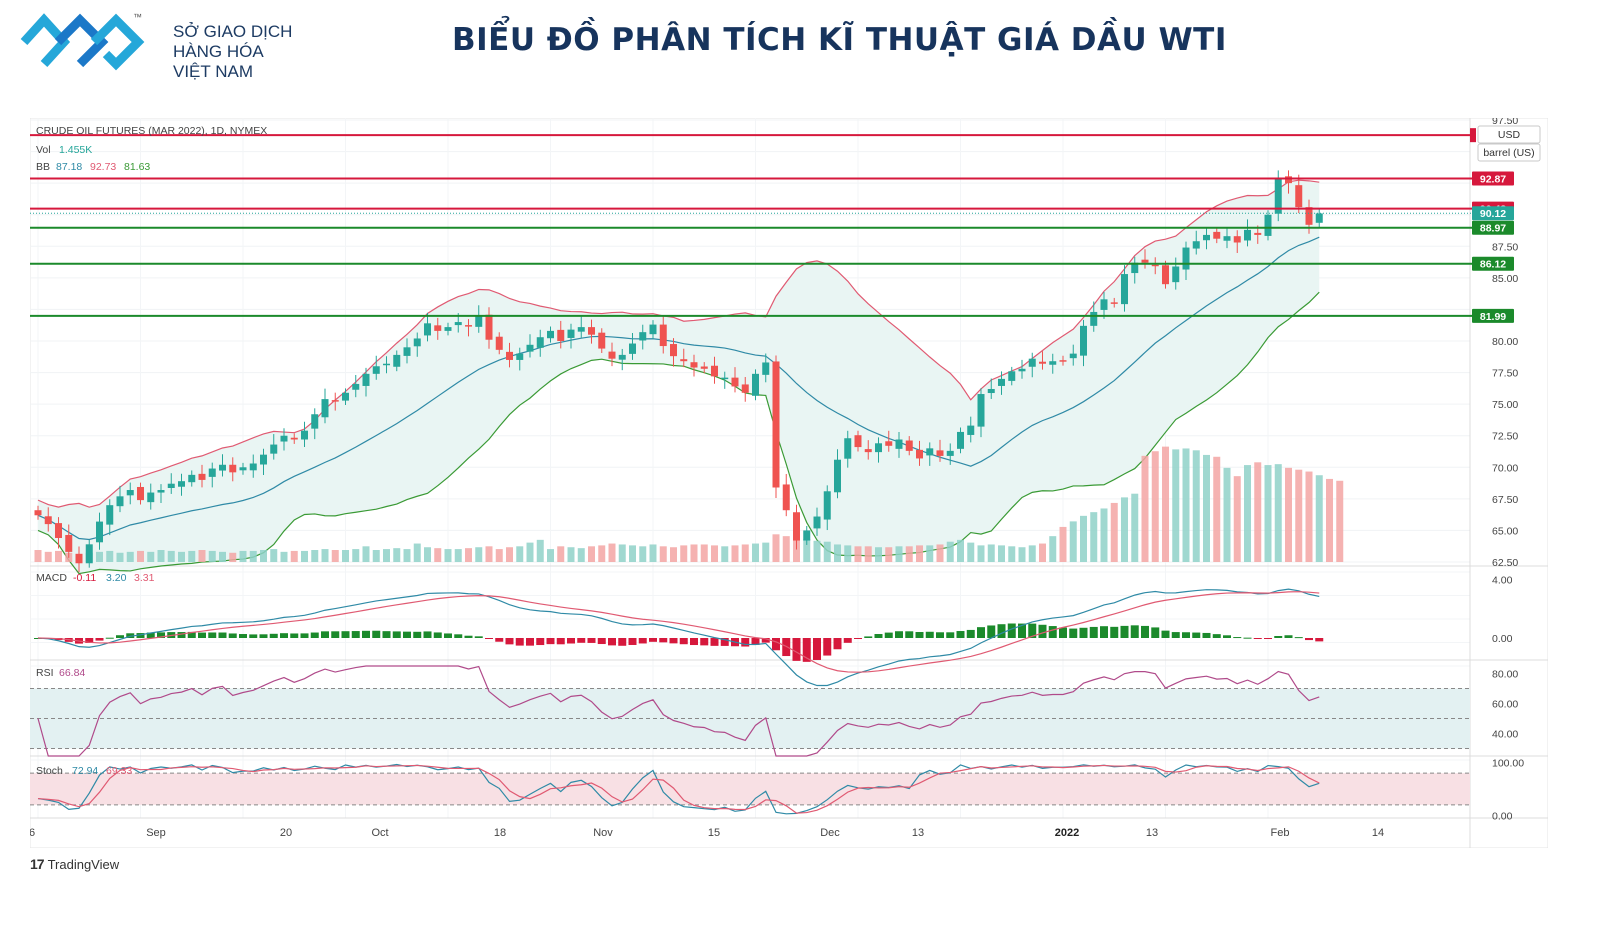 The height and width of the screenshot is (933, 1599). What do you see at coordinates (1067, 833) in the screenshot?
I see `time-tick-label: 2022` at bounding box center [1067, 833].